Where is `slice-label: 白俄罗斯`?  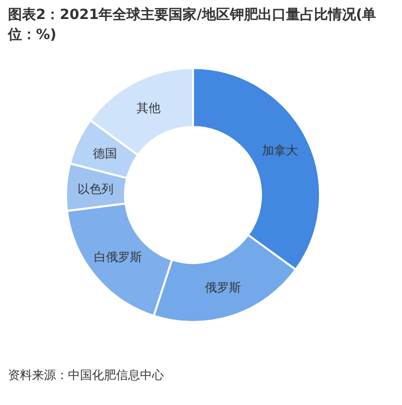 slice-label: 白俄罗斯 is located at coordinates (118, 257).